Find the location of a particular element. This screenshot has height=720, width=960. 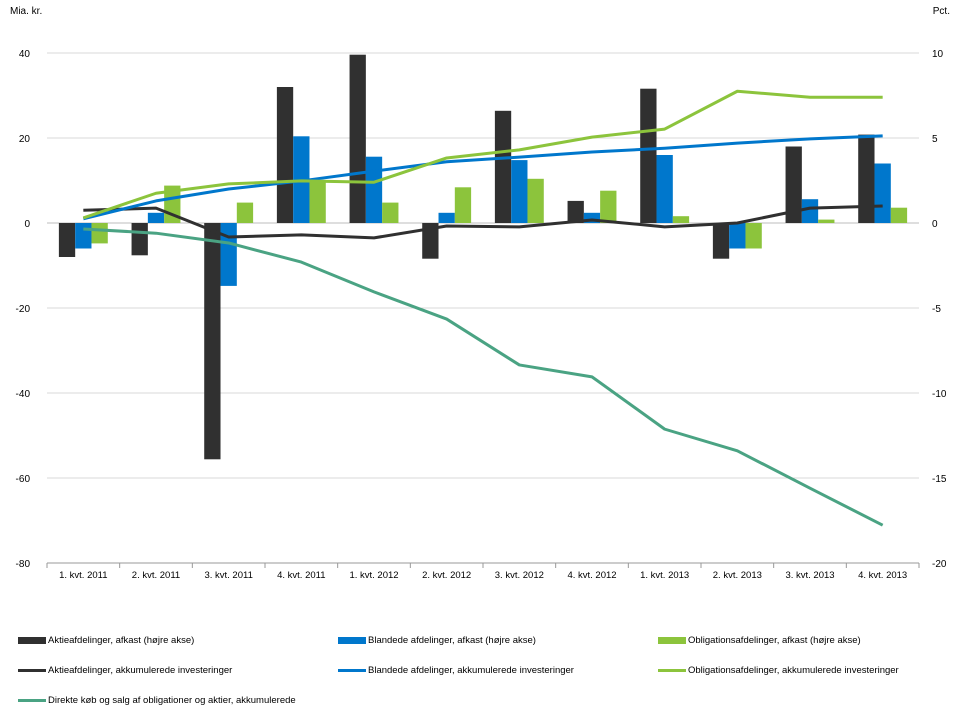

x-tick-label: 1. kvt. 2011 is located at coordinates (83, 575).